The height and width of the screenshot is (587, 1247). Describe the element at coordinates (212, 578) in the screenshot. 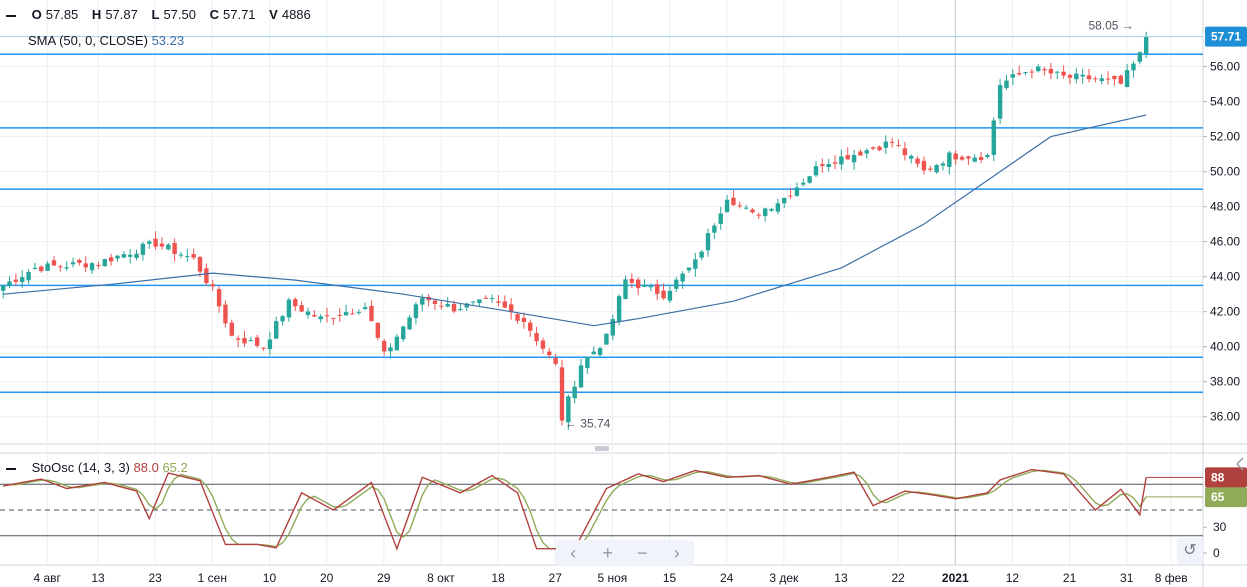

I see `time-tick-label: 1 сен` at that location.